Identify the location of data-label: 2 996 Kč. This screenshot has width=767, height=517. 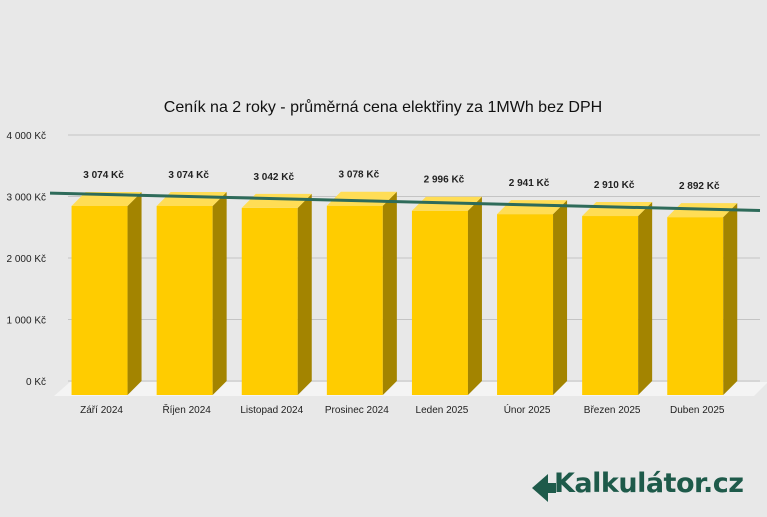
(444, 180).